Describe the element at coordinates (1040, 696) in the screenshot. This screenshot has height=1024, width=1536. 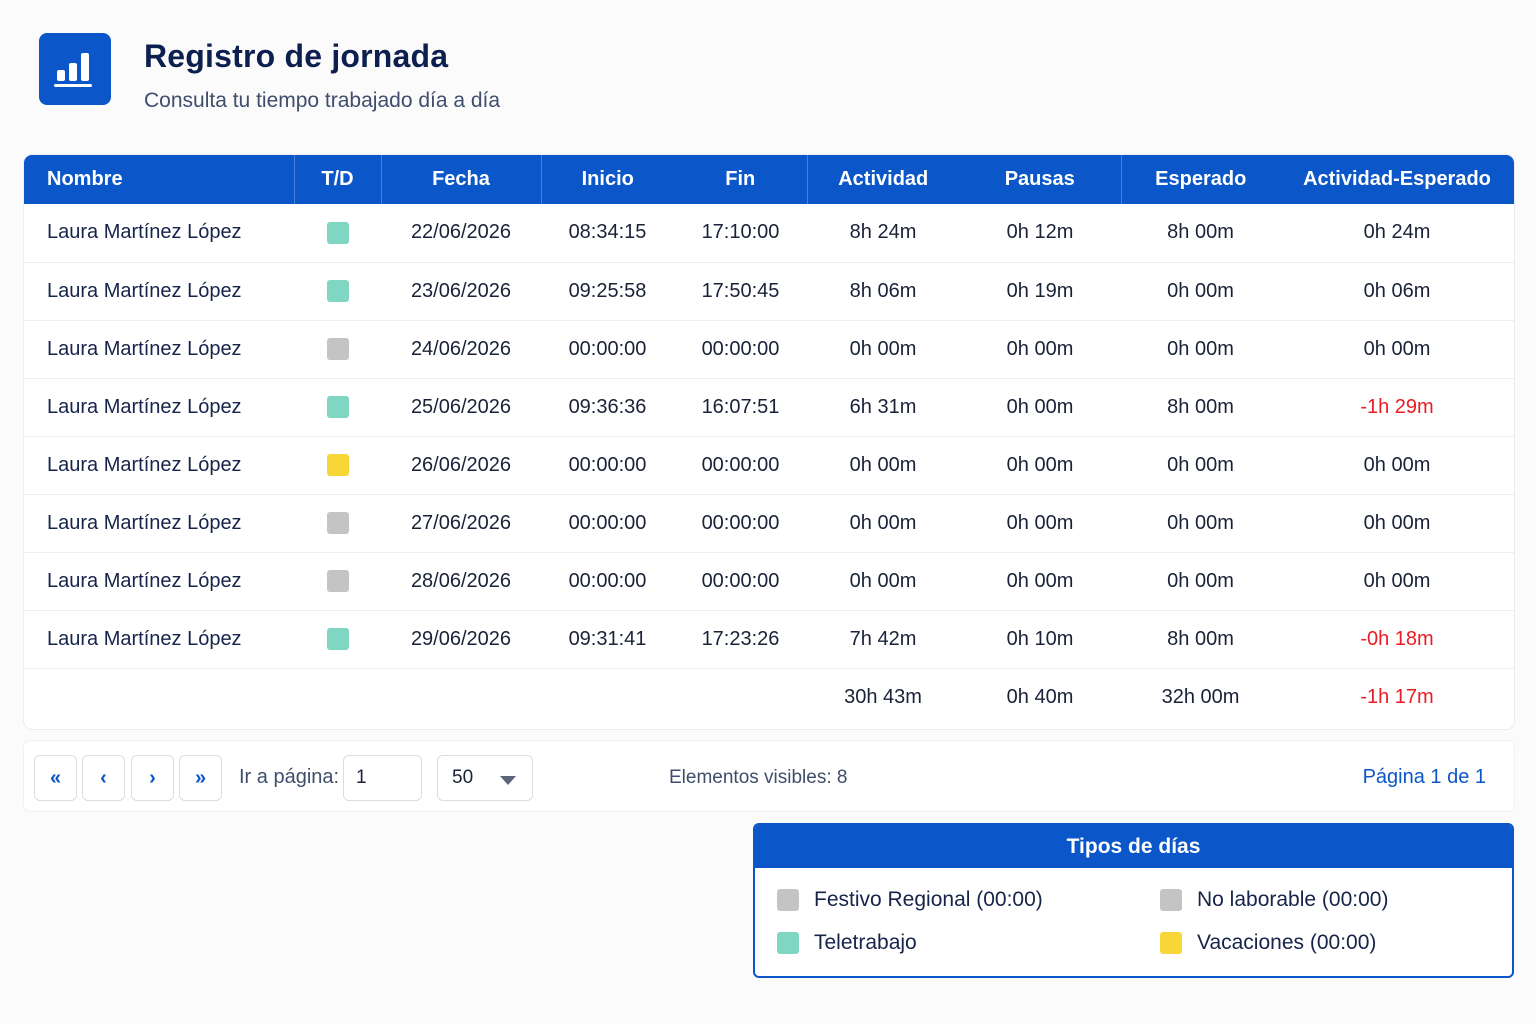
I see `total-pauses: 0h 40m` at that location.